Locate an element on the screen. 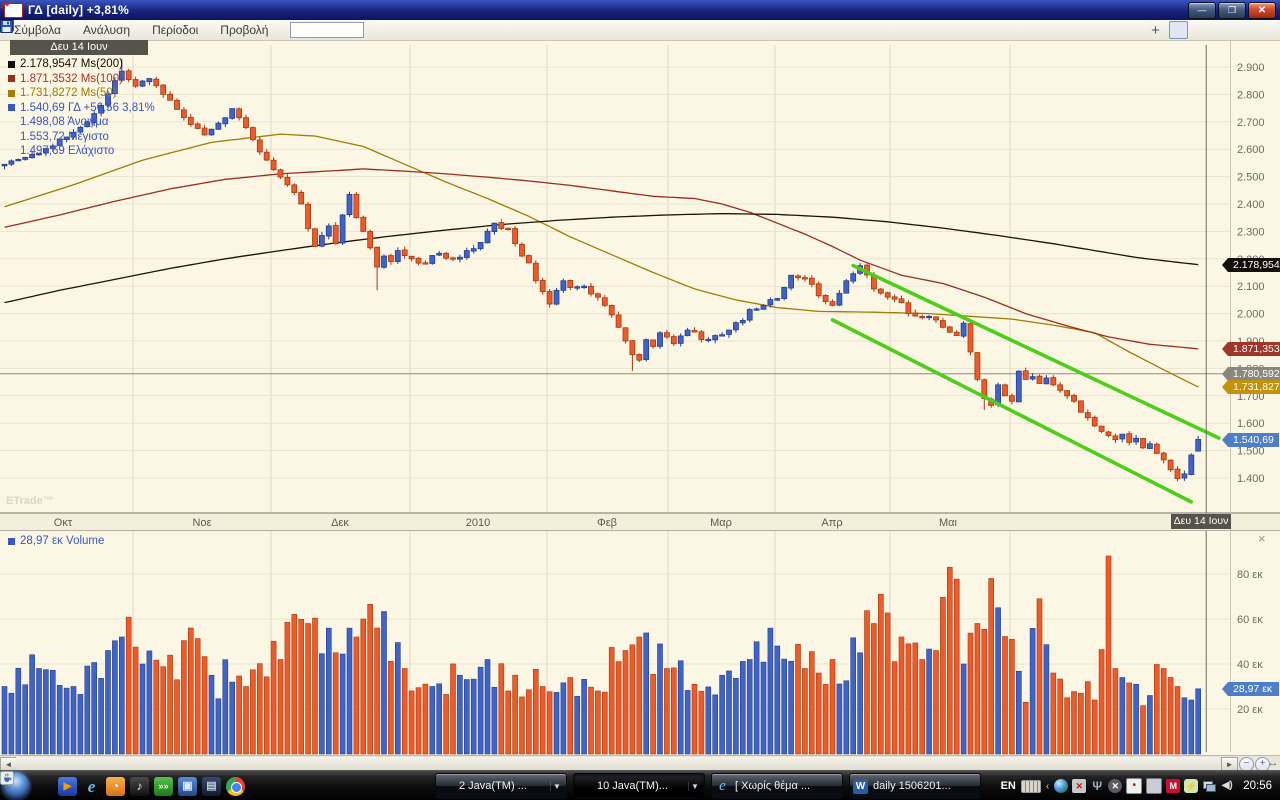 Image resolution: width=1280 pixels, height=800 pixels. scrollbar-track is located at coordinates (618, 763).